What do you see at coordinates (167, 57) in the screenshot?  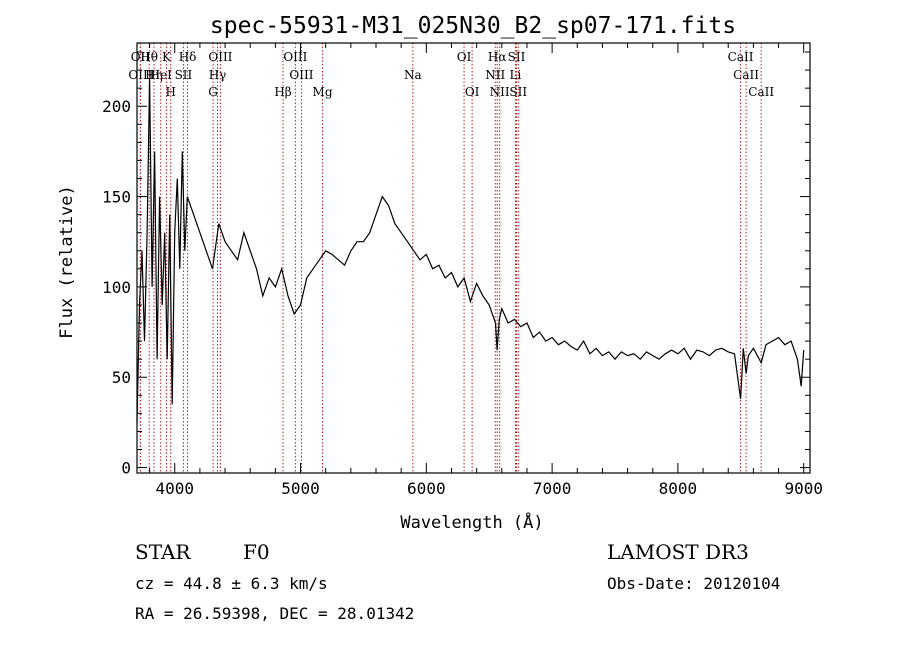 I see `spectral-line-label: K` at bounding box center [167, 57].